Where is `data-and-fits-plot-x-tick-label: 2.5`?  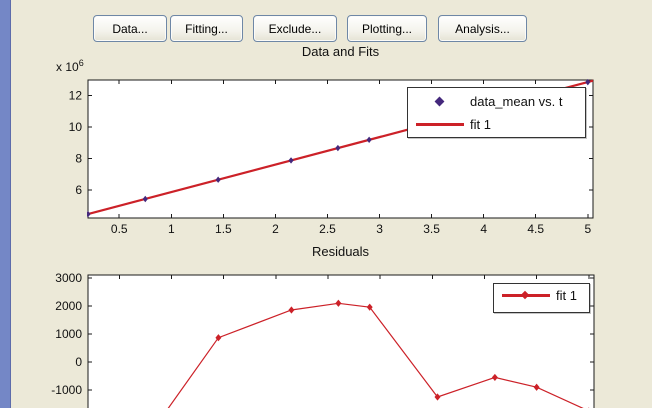 data-and-fits-plot-x-tick-label: 2.5 is located at coordinates (327, 229).